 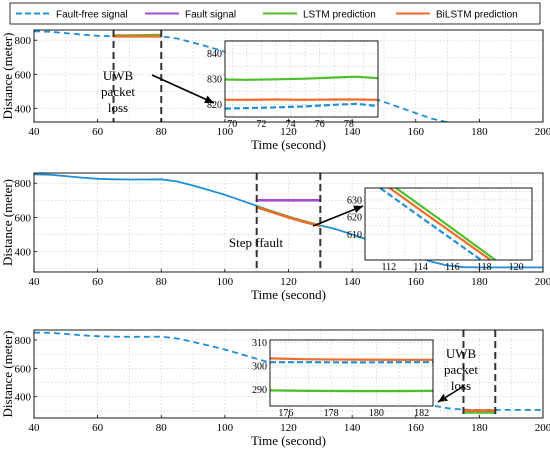 What do you see at coordinates (259, 366) in the screenshot?
I see `inset-y-tick-label: 300` at bounding box center [259, 366].